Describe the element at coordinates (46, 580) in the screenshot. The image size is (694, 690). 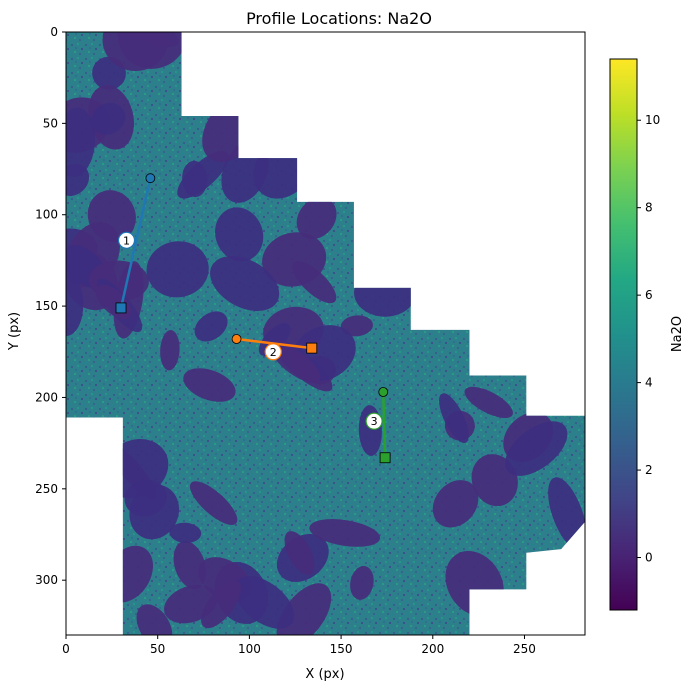
I see `y-tick-label: 300` at that location.